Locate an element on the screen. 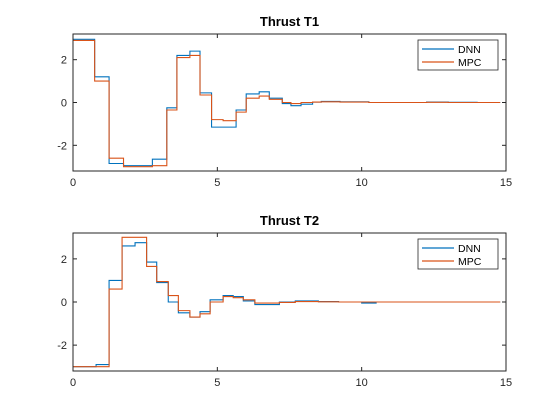 Image resolution: width=560 pixels, height=420 pixels. chart-title: Thrust T2 is located at coordinates (289, 220).